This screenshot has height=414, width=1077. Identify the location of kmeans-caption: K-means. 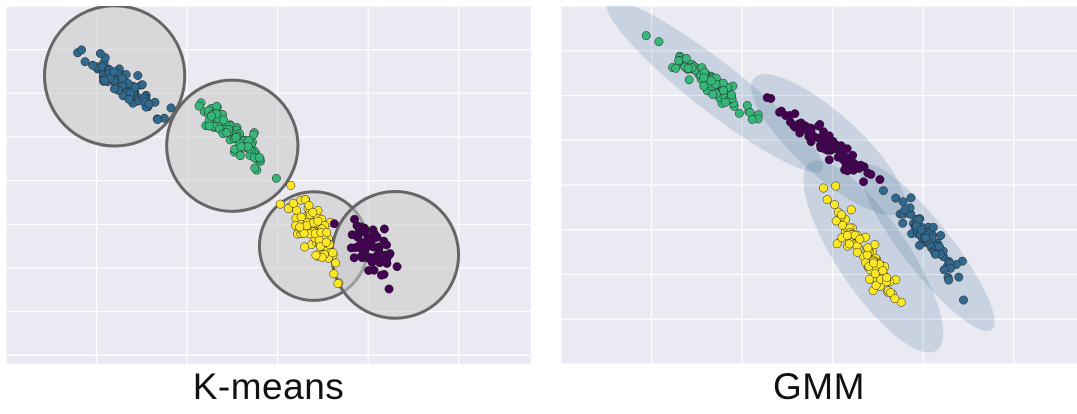
(268, 386).